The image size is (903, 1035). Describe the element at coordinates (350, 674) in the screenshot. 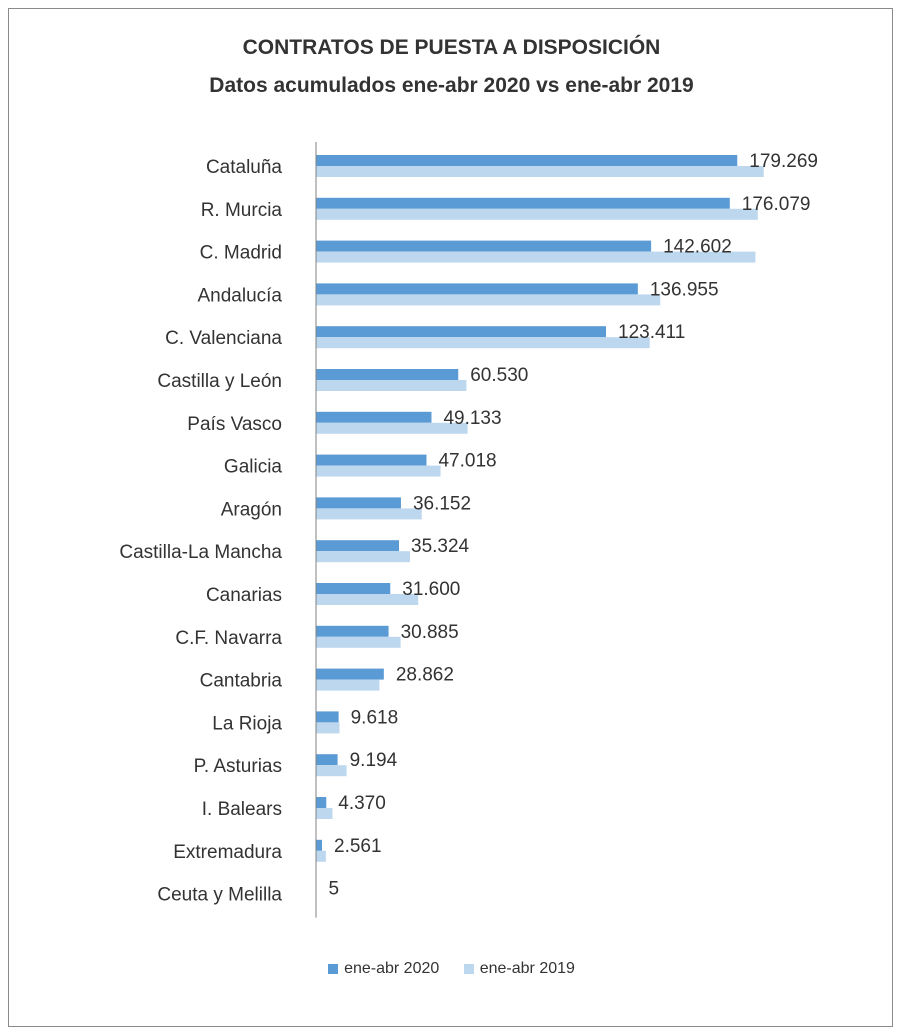

I see `bar-2020-cantabria` at that location.